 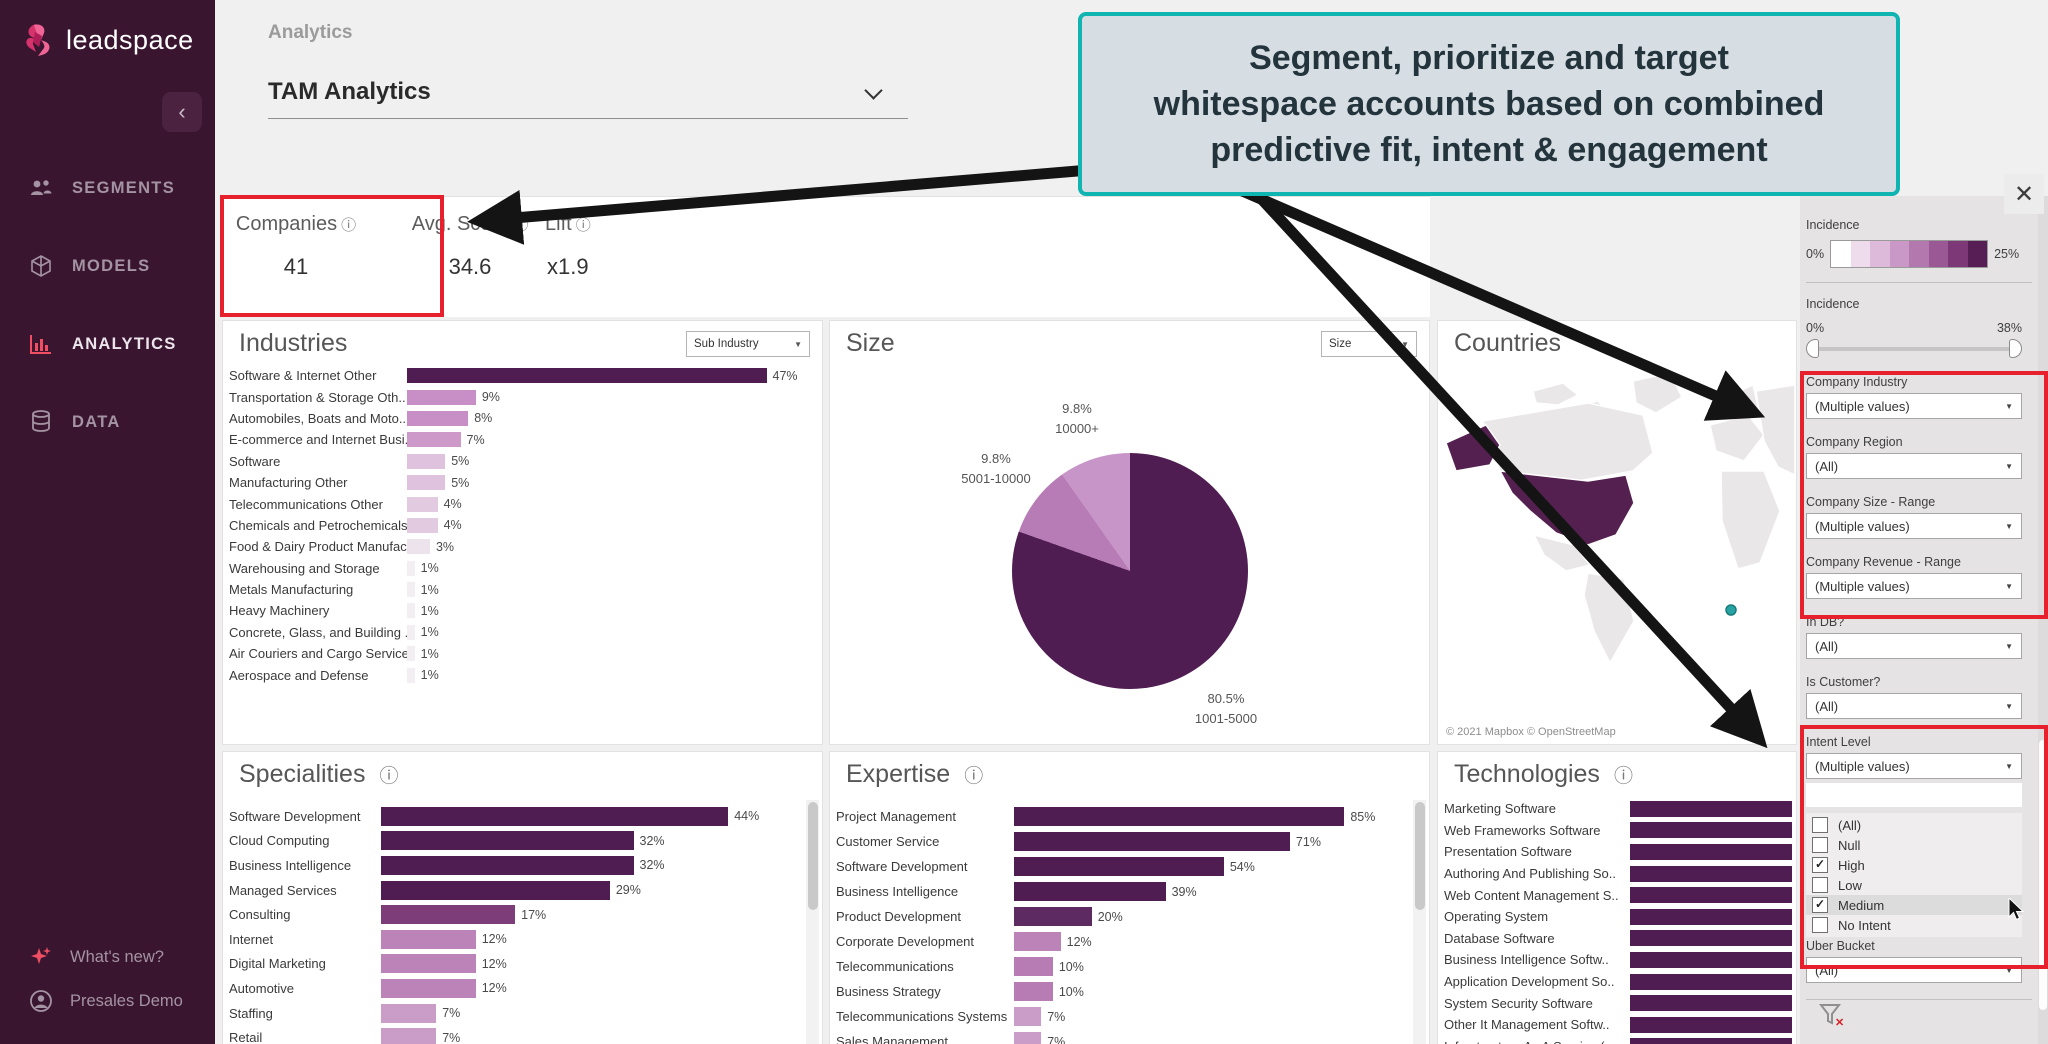 What do you see at coordinates (1369, 344) in the screenshot?
I see `size-dropdown: Size ▼` at bounding box center [1369, 344].